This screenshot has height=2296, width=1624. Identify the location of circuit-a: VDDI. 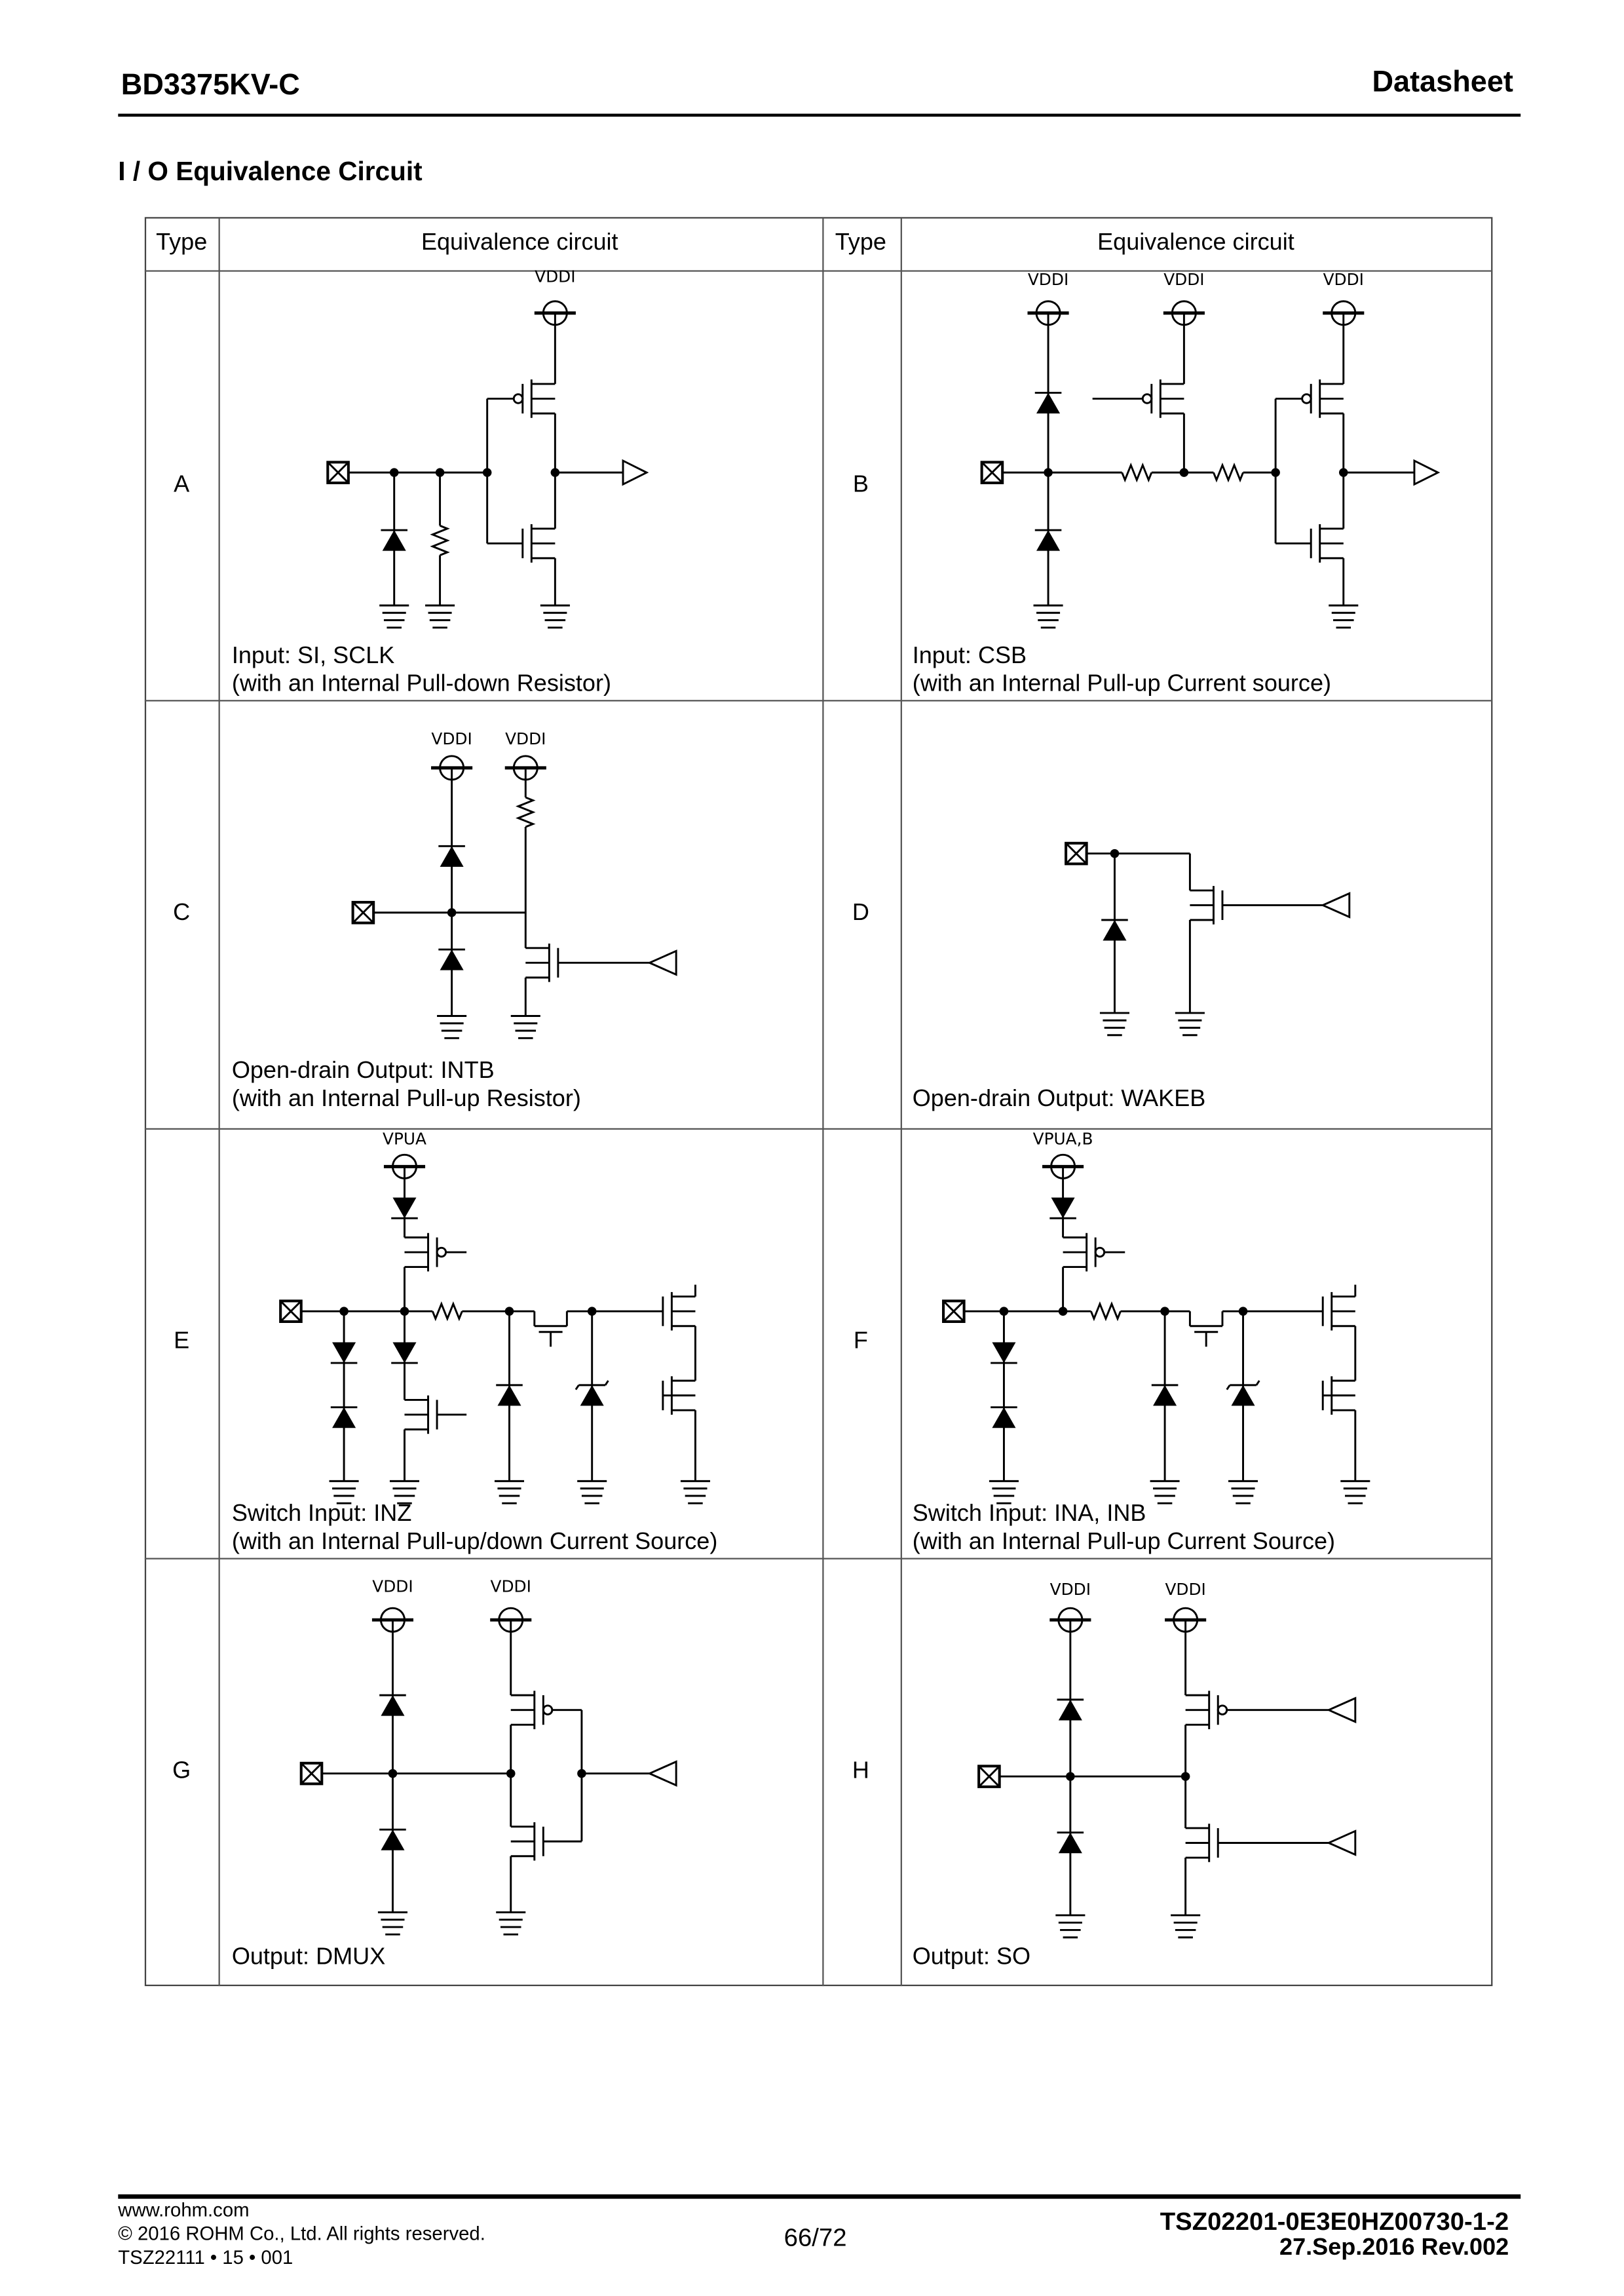
(487, 448).